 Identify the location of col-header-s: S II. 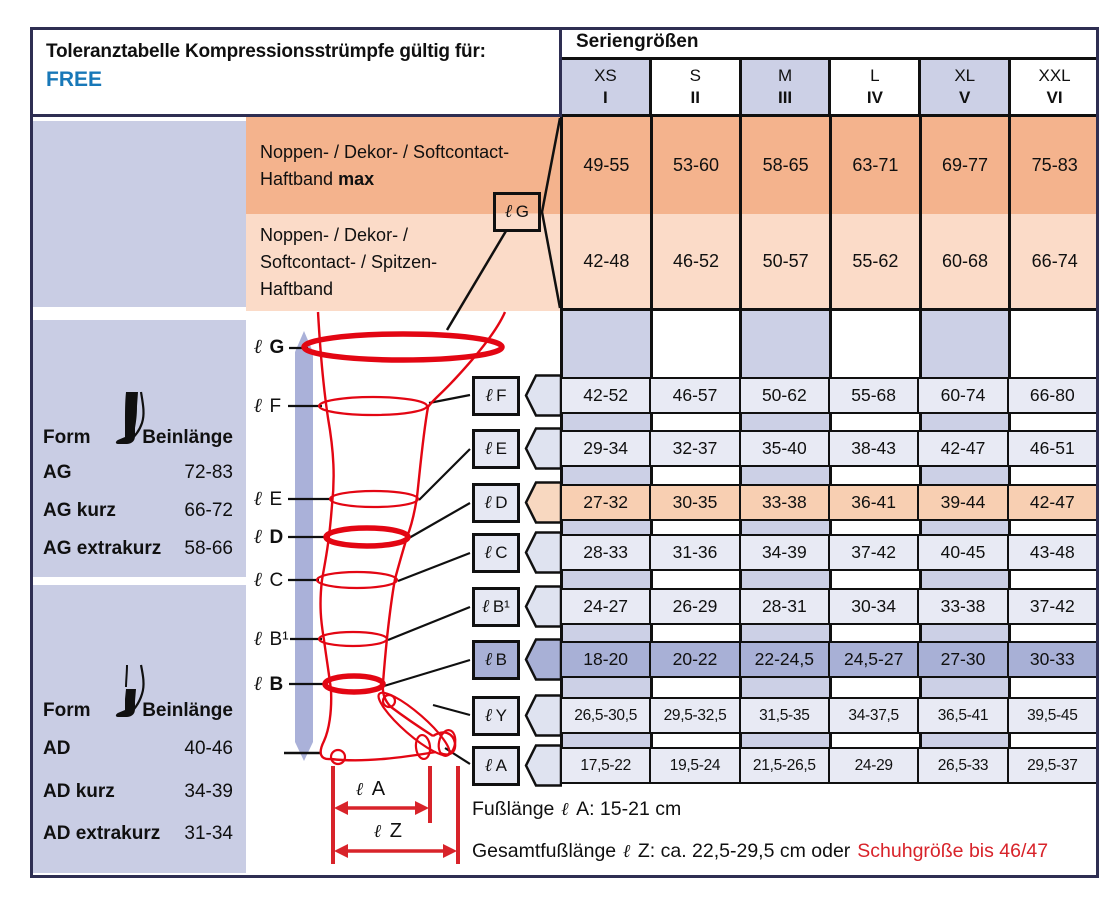
(696, 87).